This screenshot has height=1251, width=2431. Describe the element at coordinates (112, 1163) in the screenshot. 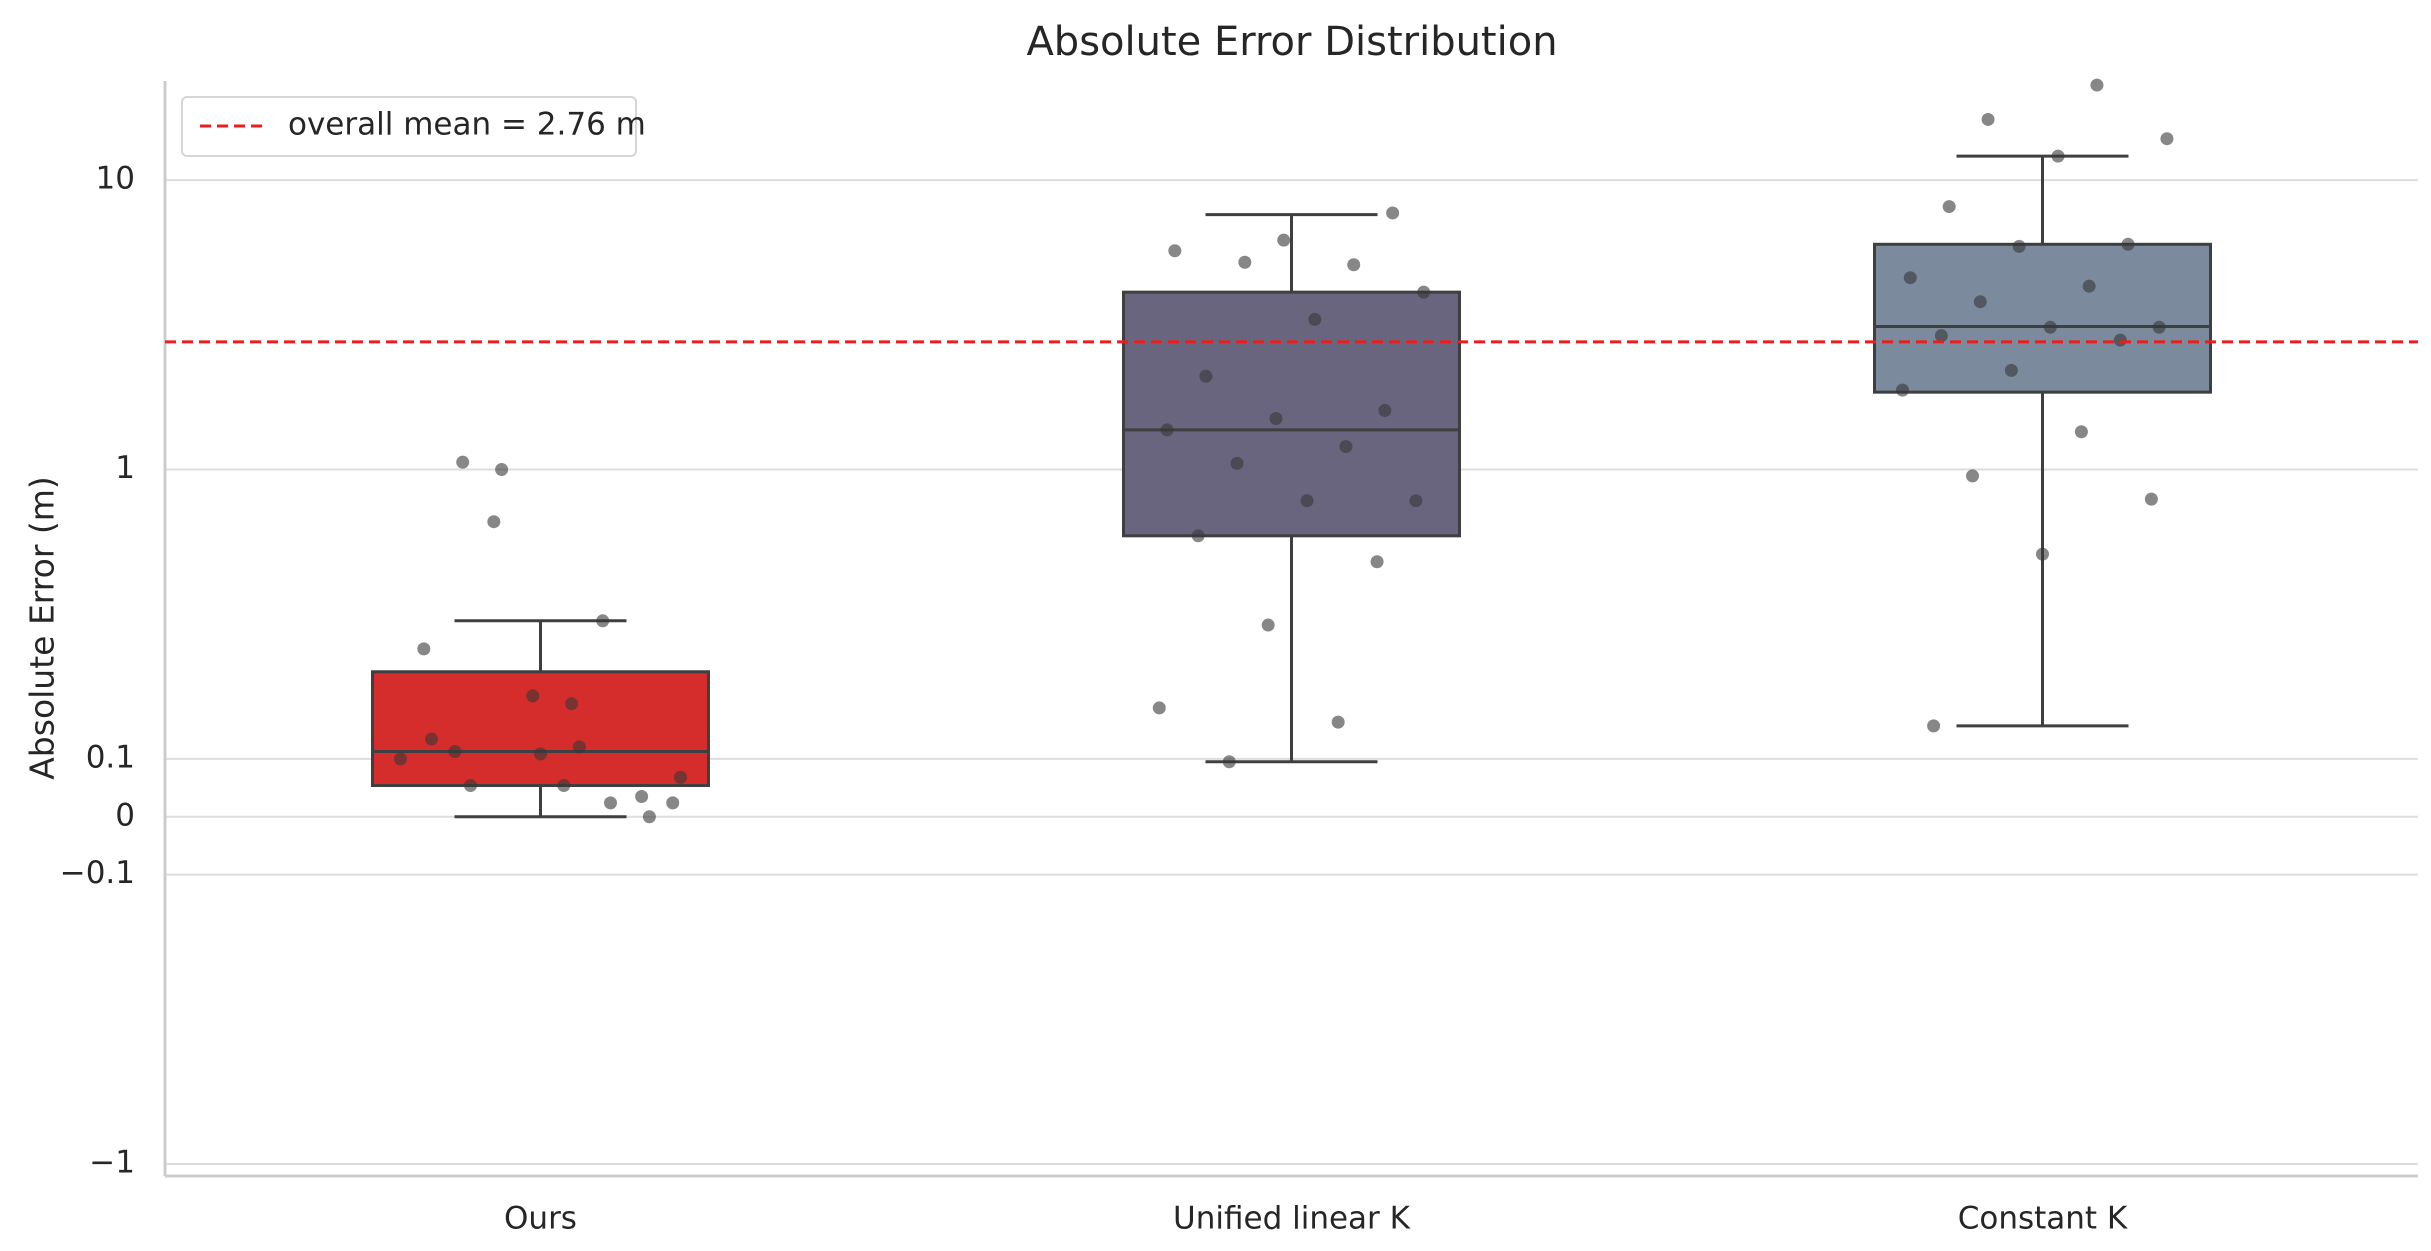

I see `y-tick-label: −1` at that location.